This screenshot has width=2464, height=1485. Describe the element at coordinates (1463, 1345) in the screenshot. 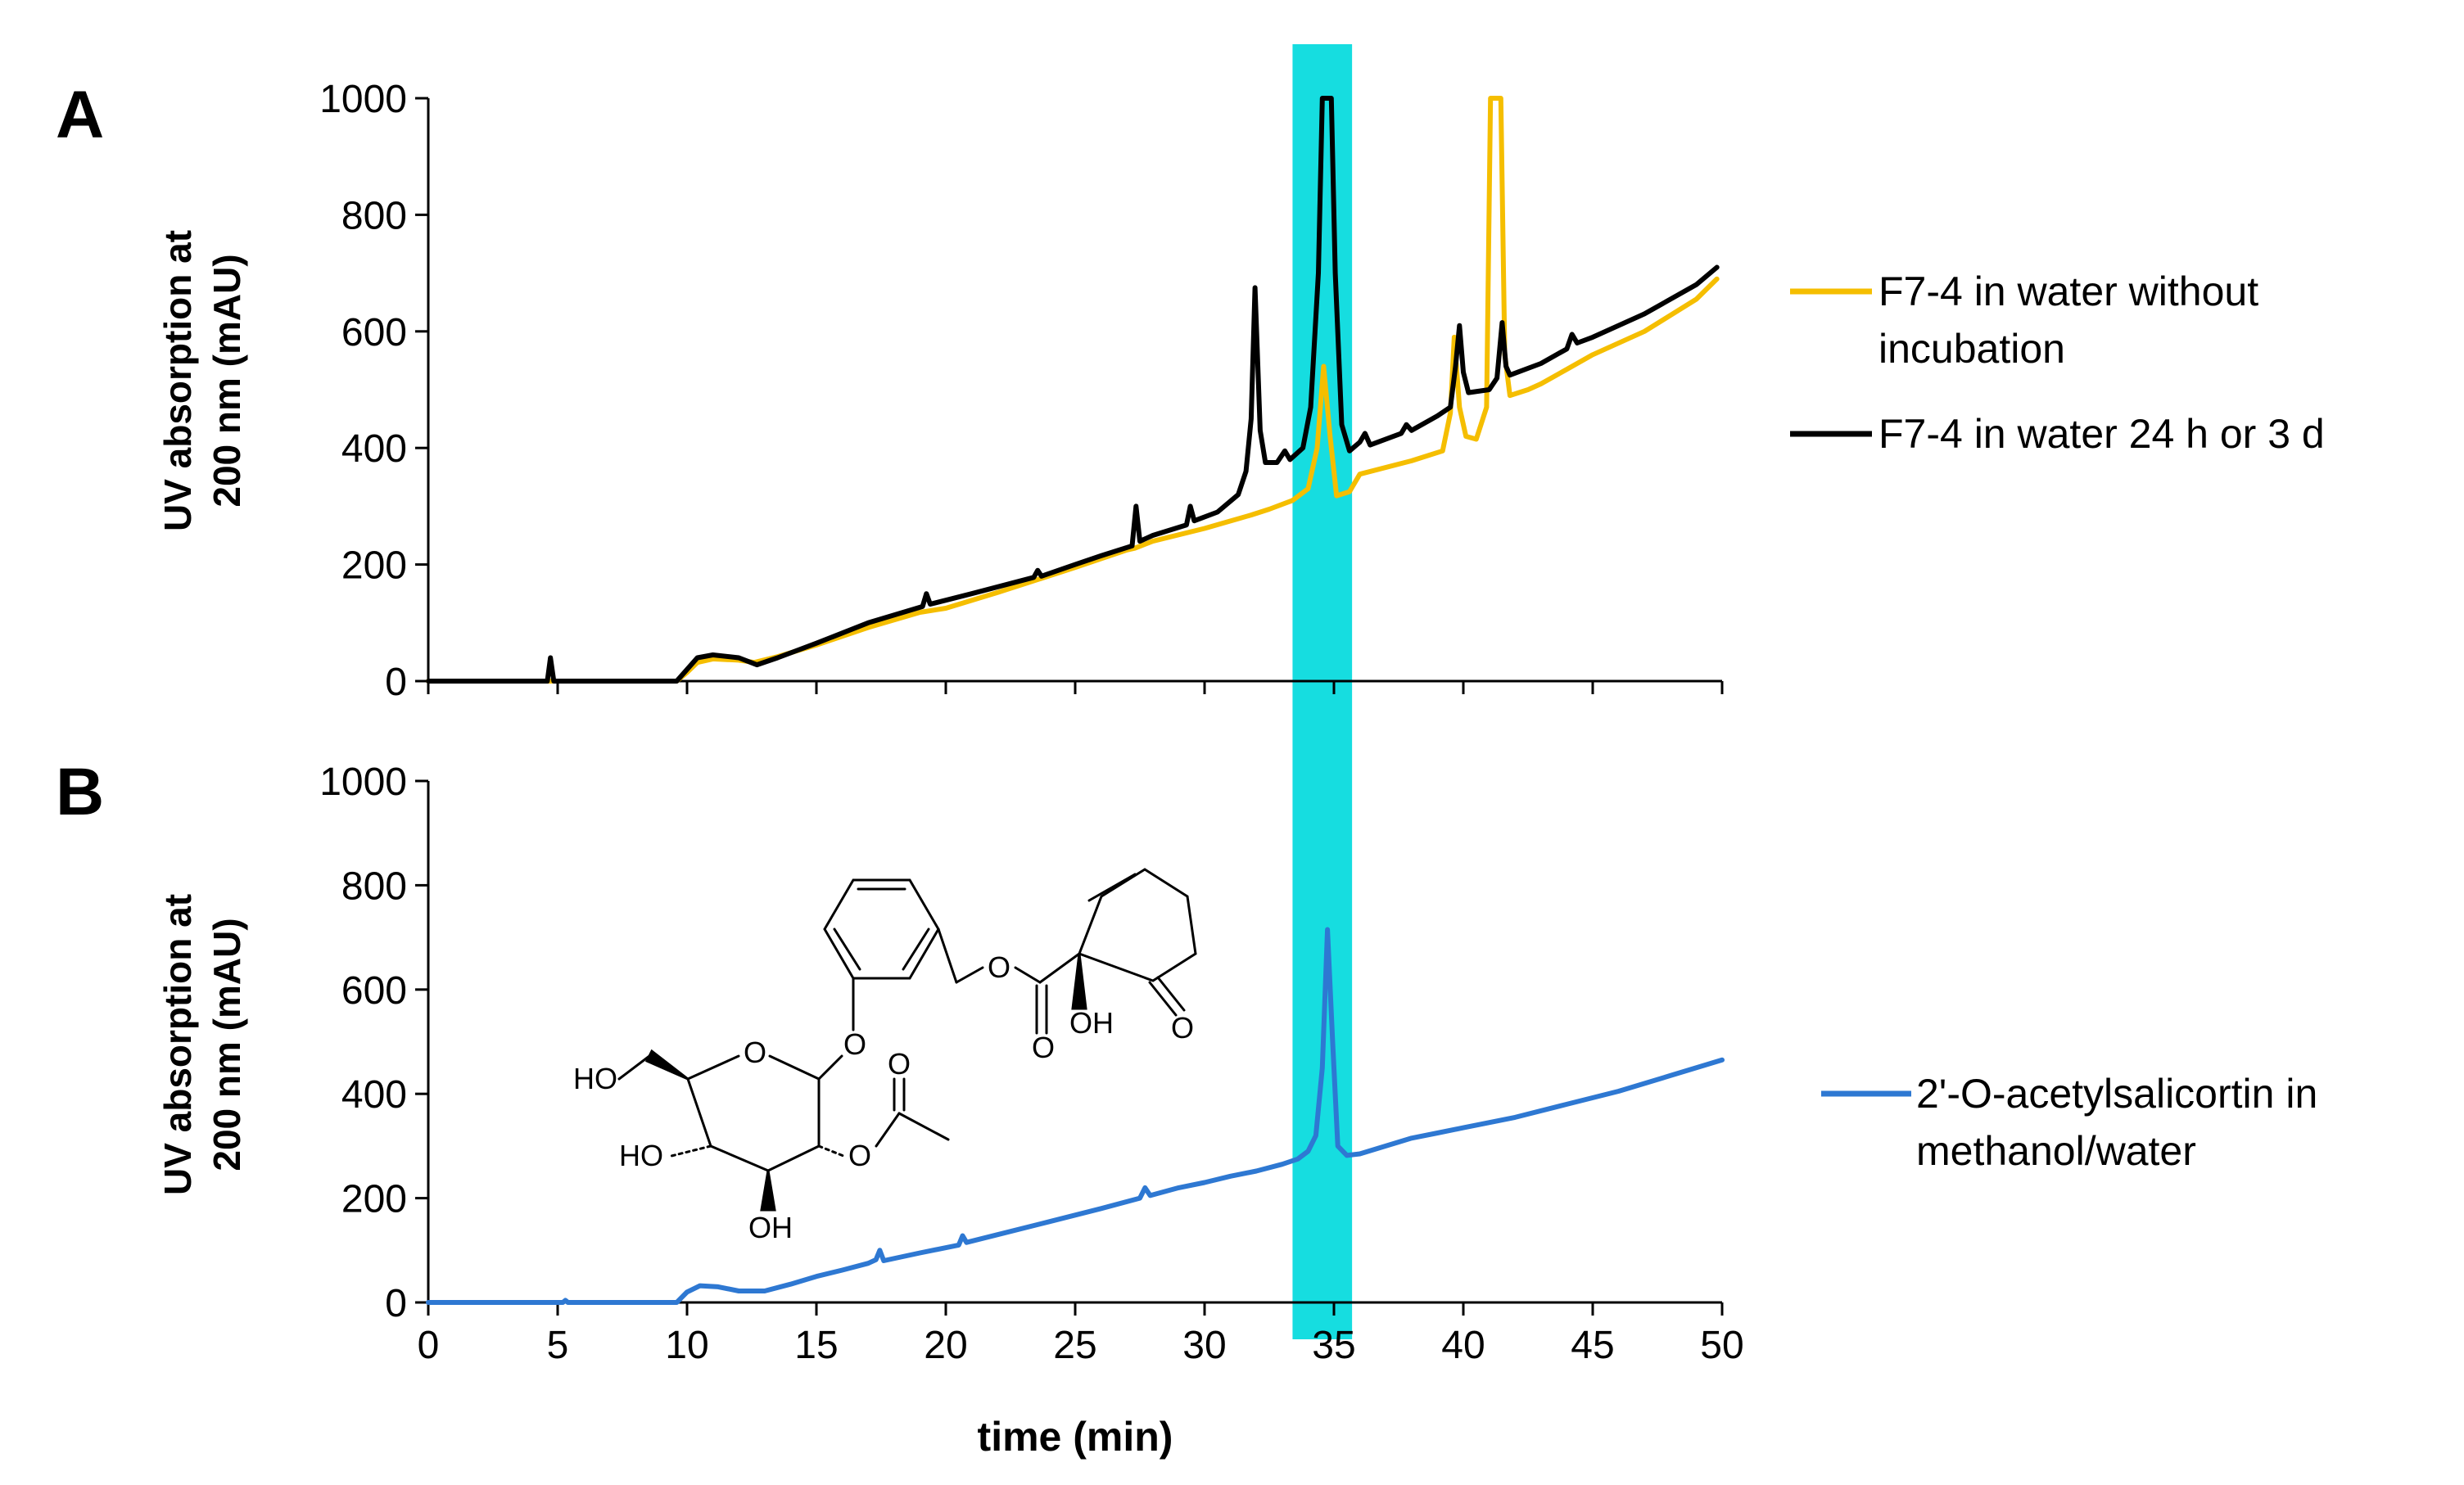

I see `x-tick-label: 40` at that location.